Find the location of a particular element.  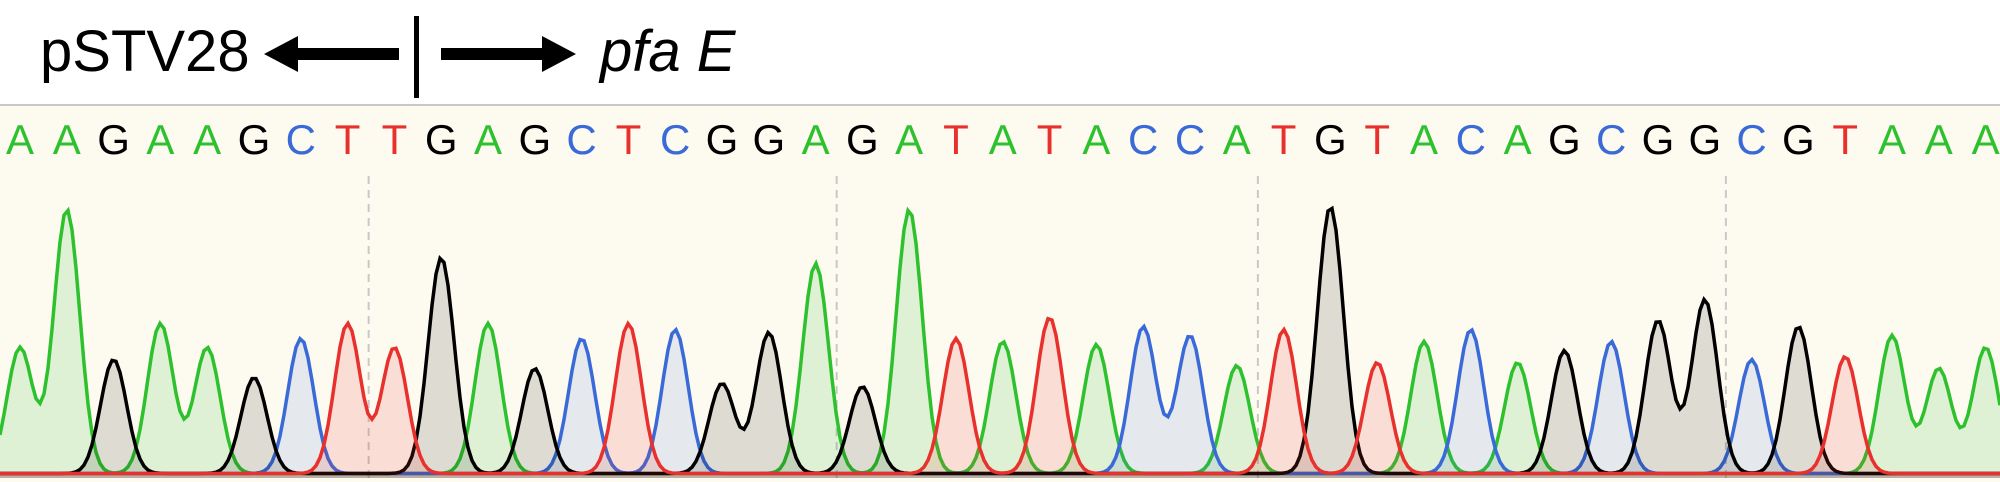

left-arrow-icon is located at coordinates (331, 54).